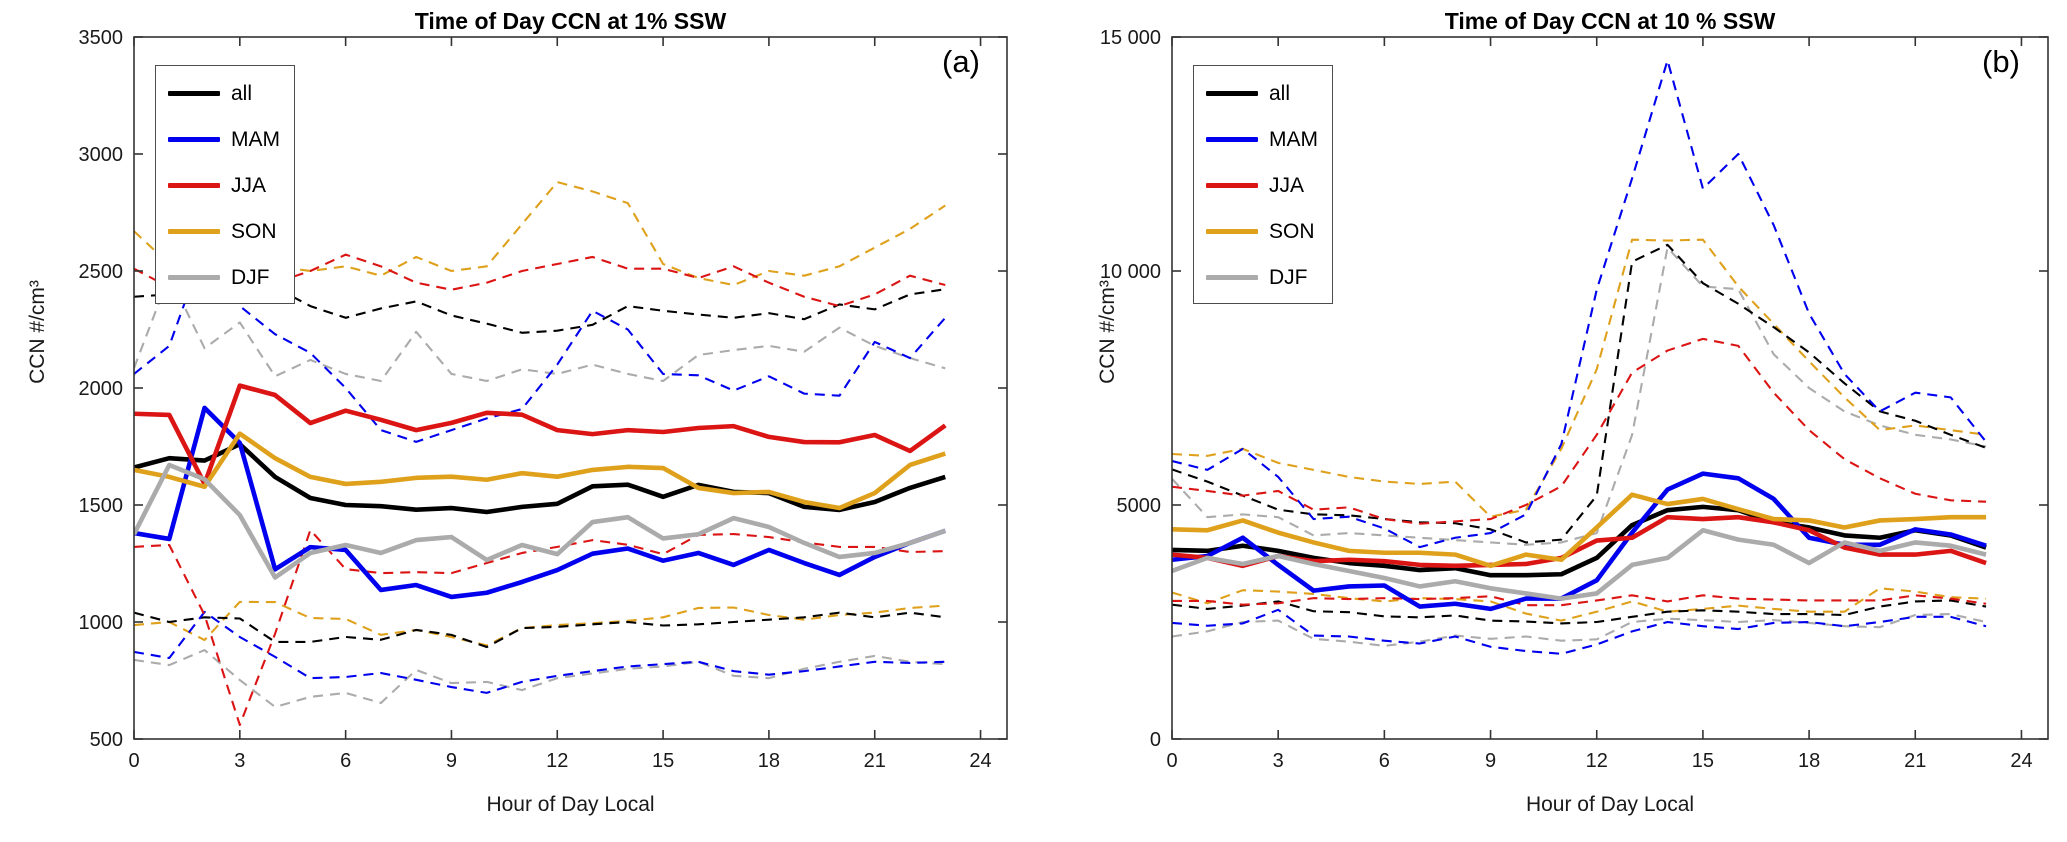 The image size is (2067, 842). I want to click on y-tick-label: 1500, so click(101, 506).